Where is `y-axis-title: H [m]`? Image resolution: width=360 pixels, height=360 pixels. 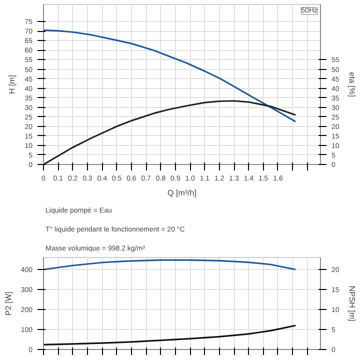
y-axis-title: H [m] is located at coordinates (12, 84).